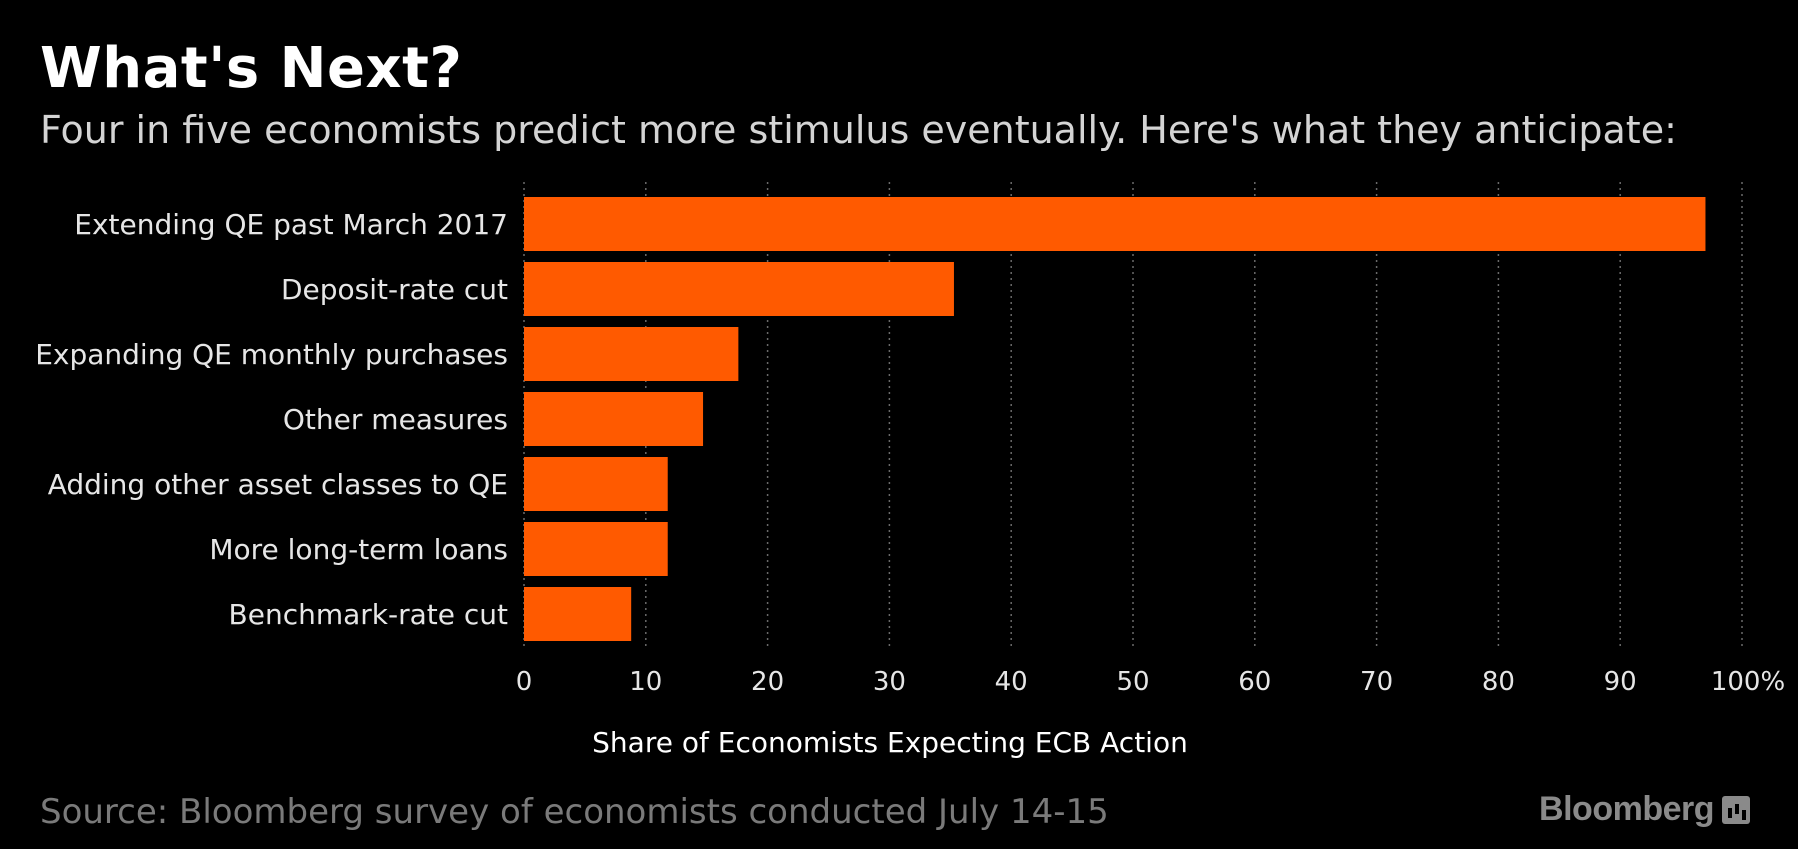 The width and height of the screenshot is (1798, 849). Describe the element at coordinates (1132, 682) in the screenshot. I see `x-tick-label: 50` at that location.